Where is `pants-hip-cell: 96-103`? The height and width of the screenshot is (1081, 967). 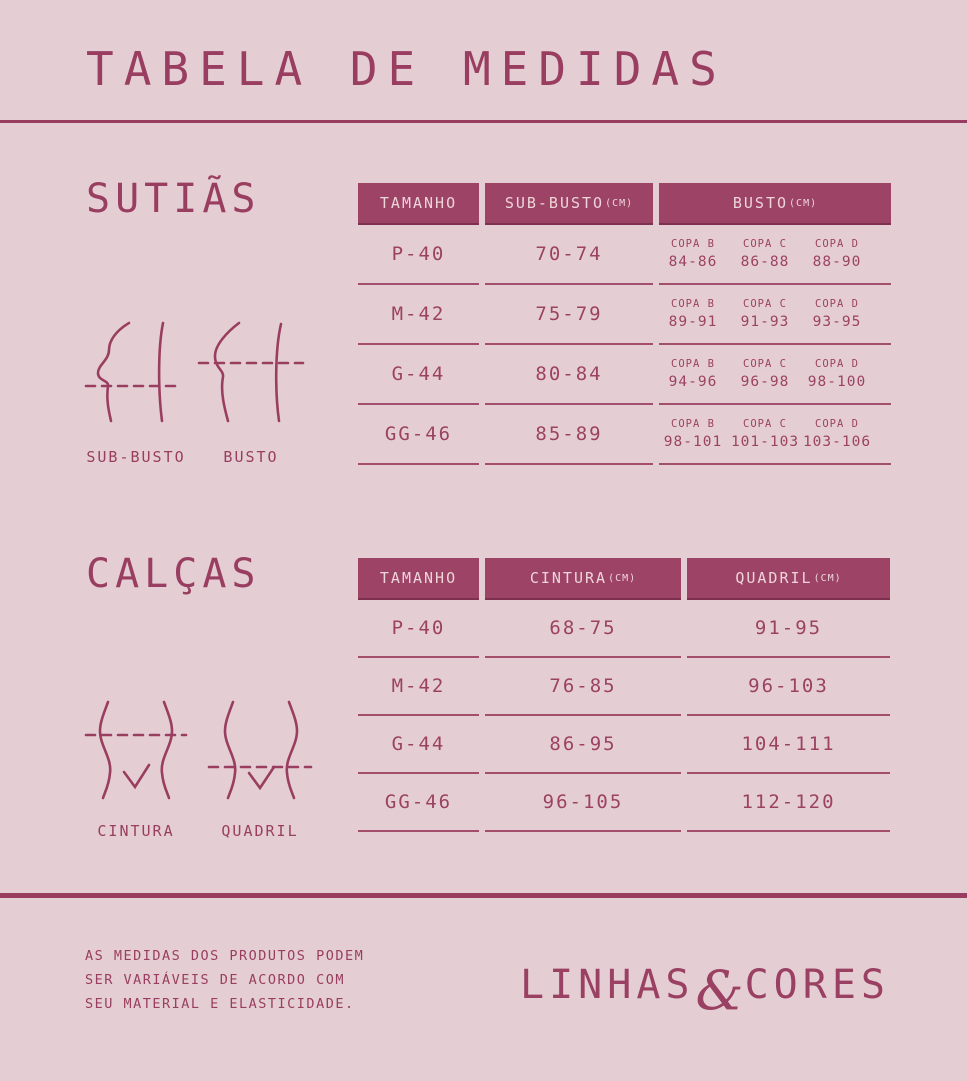 pants-hip-cell: 96-103 is located at coordinates (788, 687).